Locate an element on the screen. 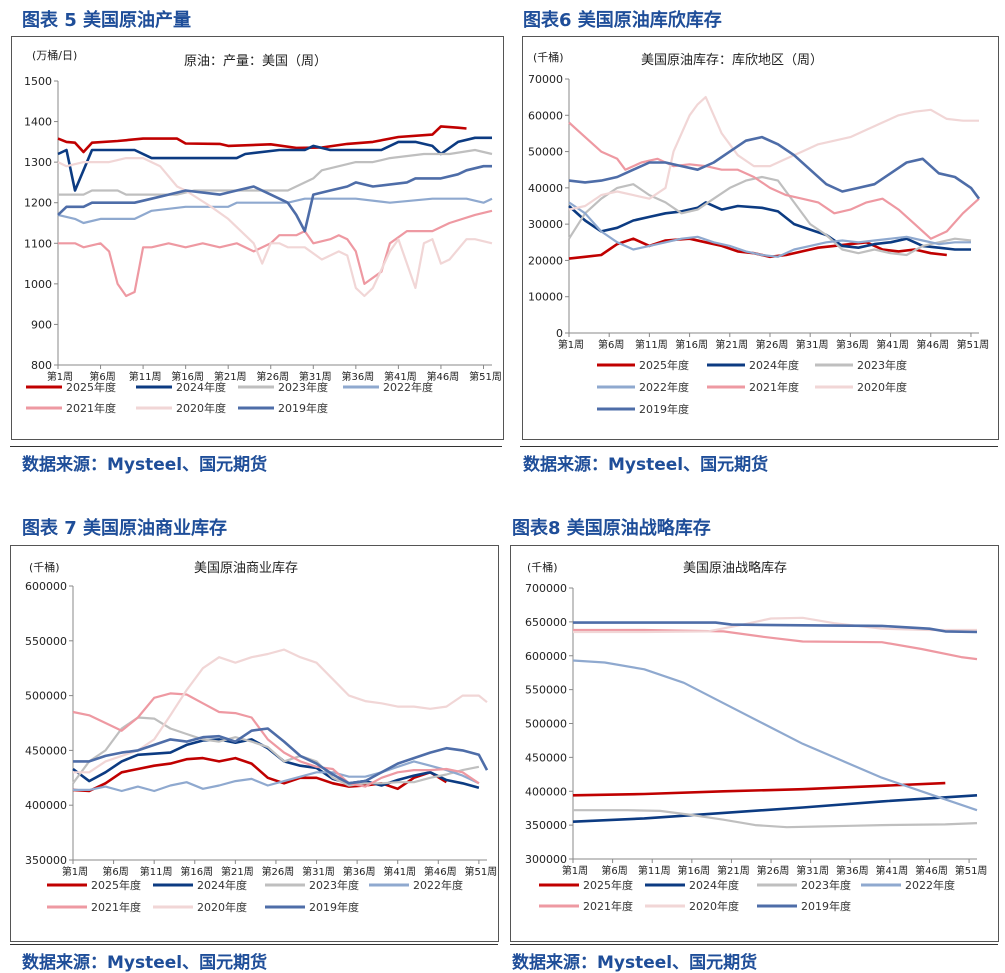 Image resolution: width=1005 pixels, height=973 pixels. y-tick-label: 30000 is located at coordinates (545, 224).